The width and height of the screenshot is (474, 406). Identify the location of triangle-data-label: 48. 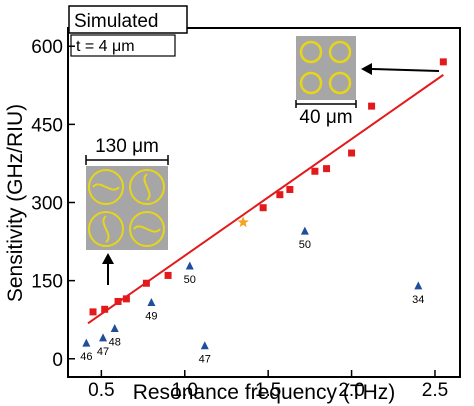
(115, 343).